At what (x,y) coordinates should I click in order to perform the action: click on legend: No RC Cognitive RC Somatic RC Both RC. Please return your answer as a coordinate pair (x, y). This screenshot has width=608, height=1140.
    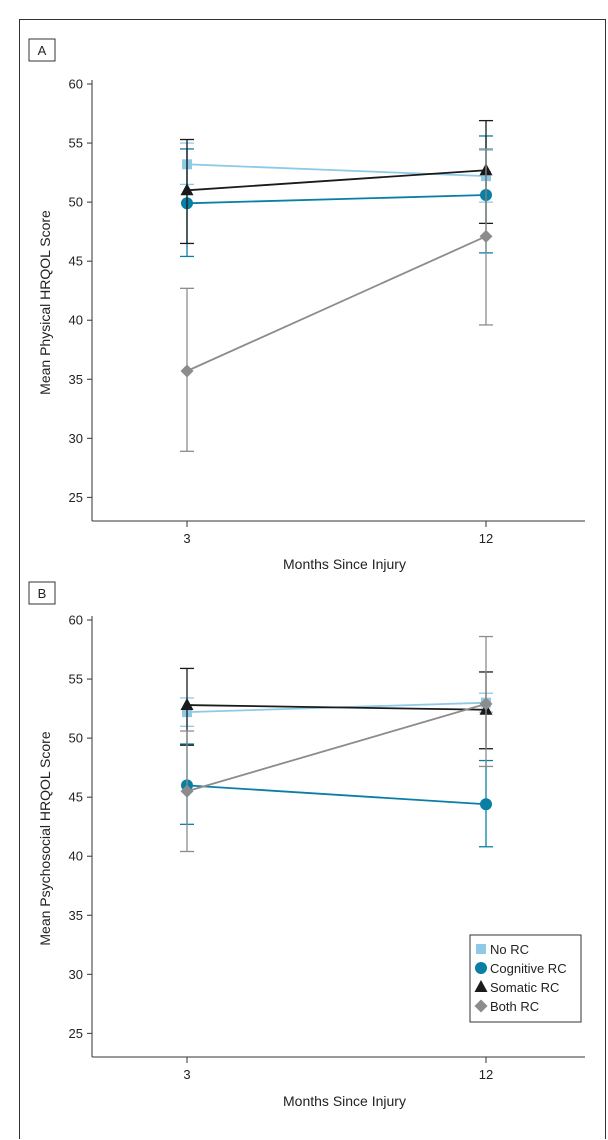
    Looking at the image, I should click on (525, 978).